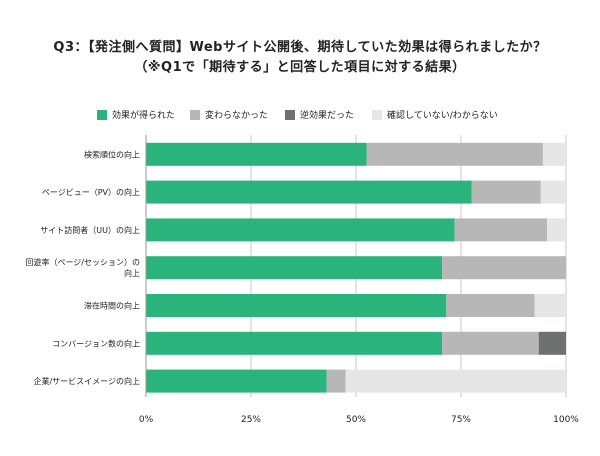 The height and width of the screenshot is (456, 600). What do you see at coordinates (82, 262) in the screenshot?
I see `category-label: 回遊率（ページ/セッション）の` at bounding box center [82, 262].